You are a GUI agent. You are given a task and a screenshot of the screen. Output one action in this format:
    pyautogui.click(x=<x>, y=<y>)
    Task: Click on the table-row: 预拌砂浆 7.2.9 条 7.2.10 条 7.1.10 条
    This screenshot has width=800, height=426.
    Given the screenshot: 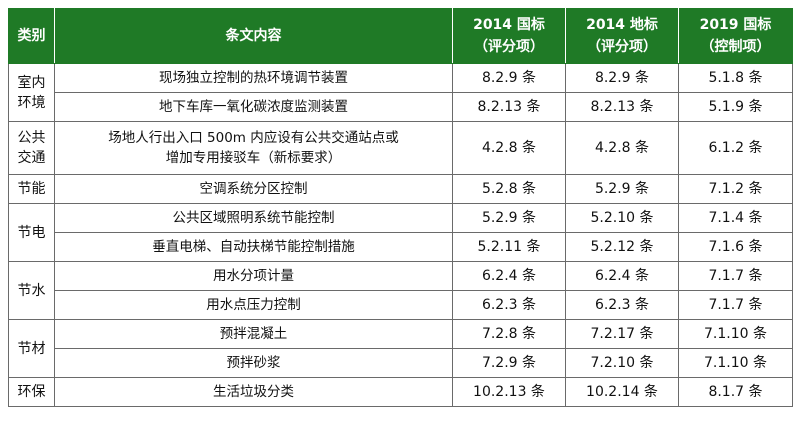 What is the action you would take?
    pyautogui.click(x=401, y=363)
    